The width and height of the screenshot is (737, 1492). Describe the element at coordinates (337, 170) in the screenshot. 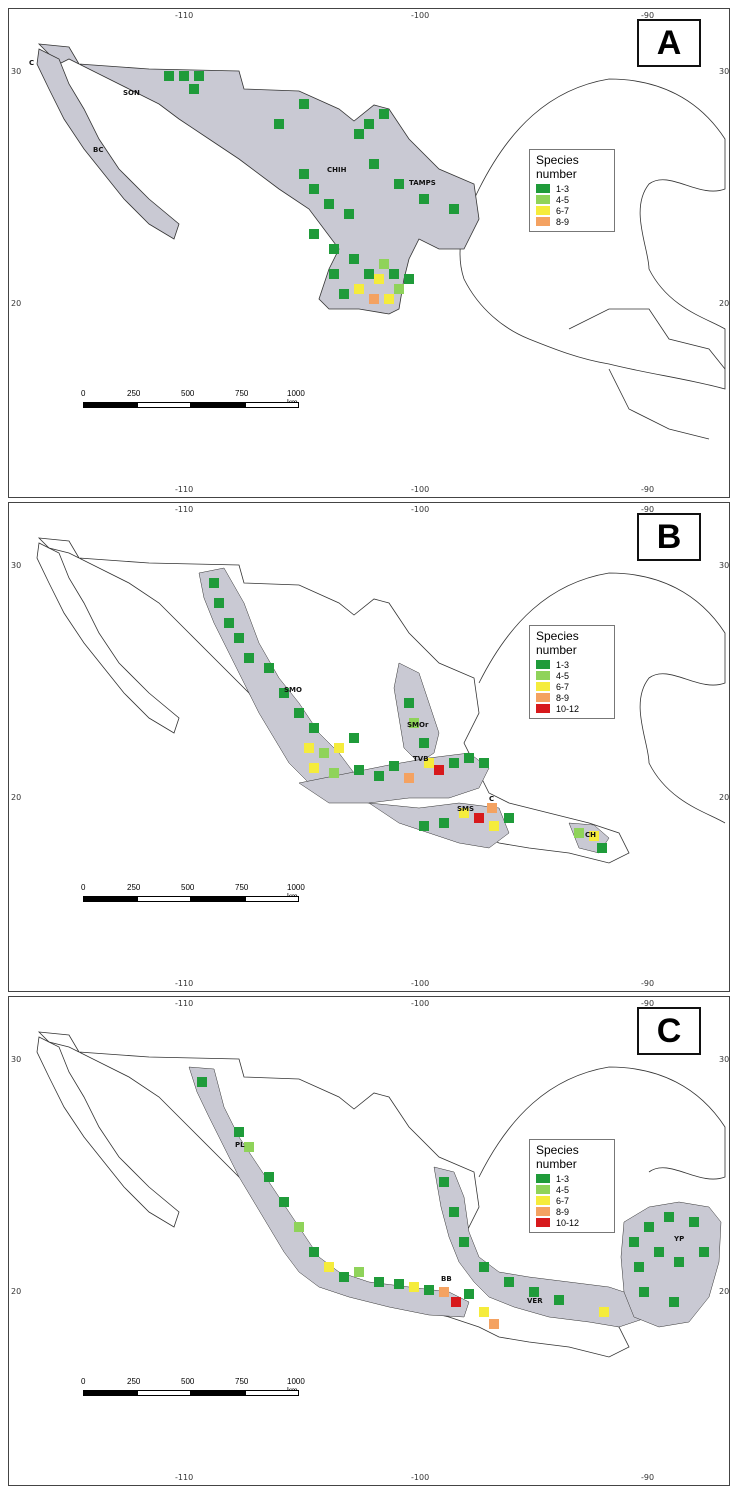

I see `region-label: CHIH` at that location.